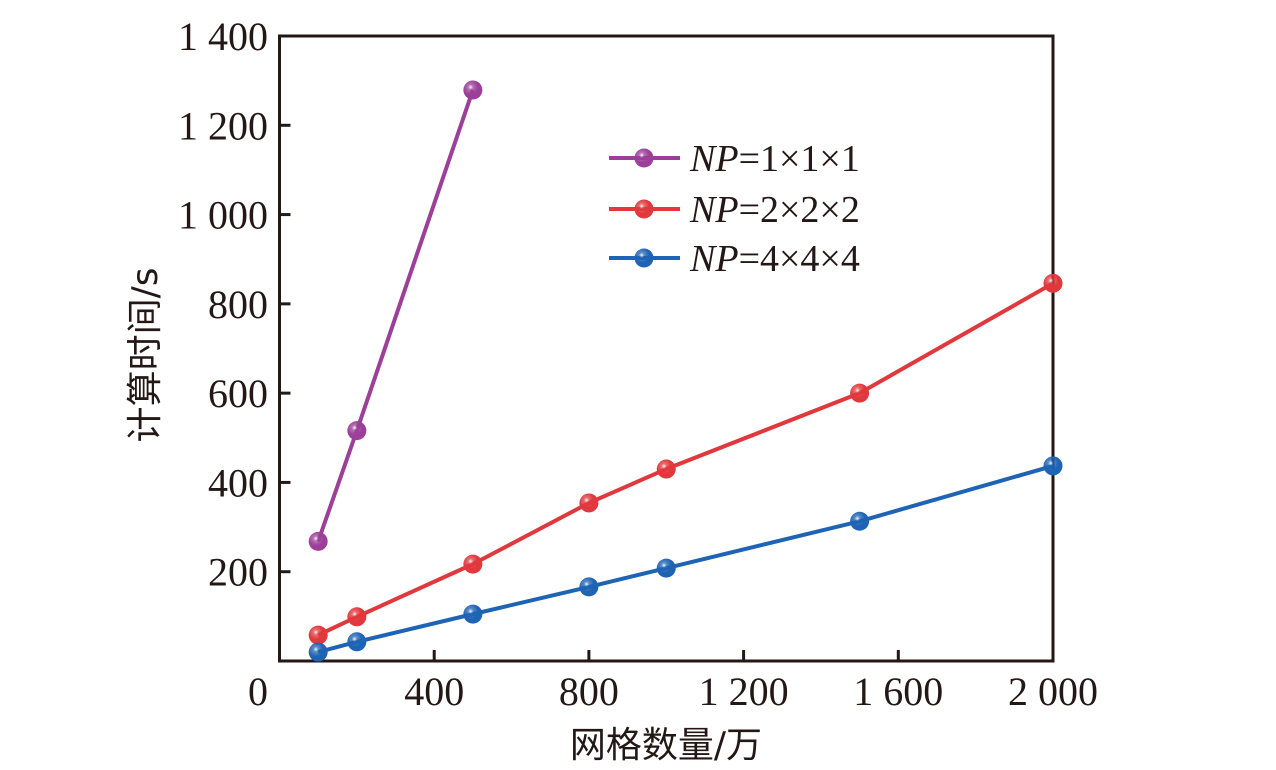  What do you see at coordinates (238, 572) in the screenshot?
I see `y-tick-label: 200` at bounding box center [238, 572].